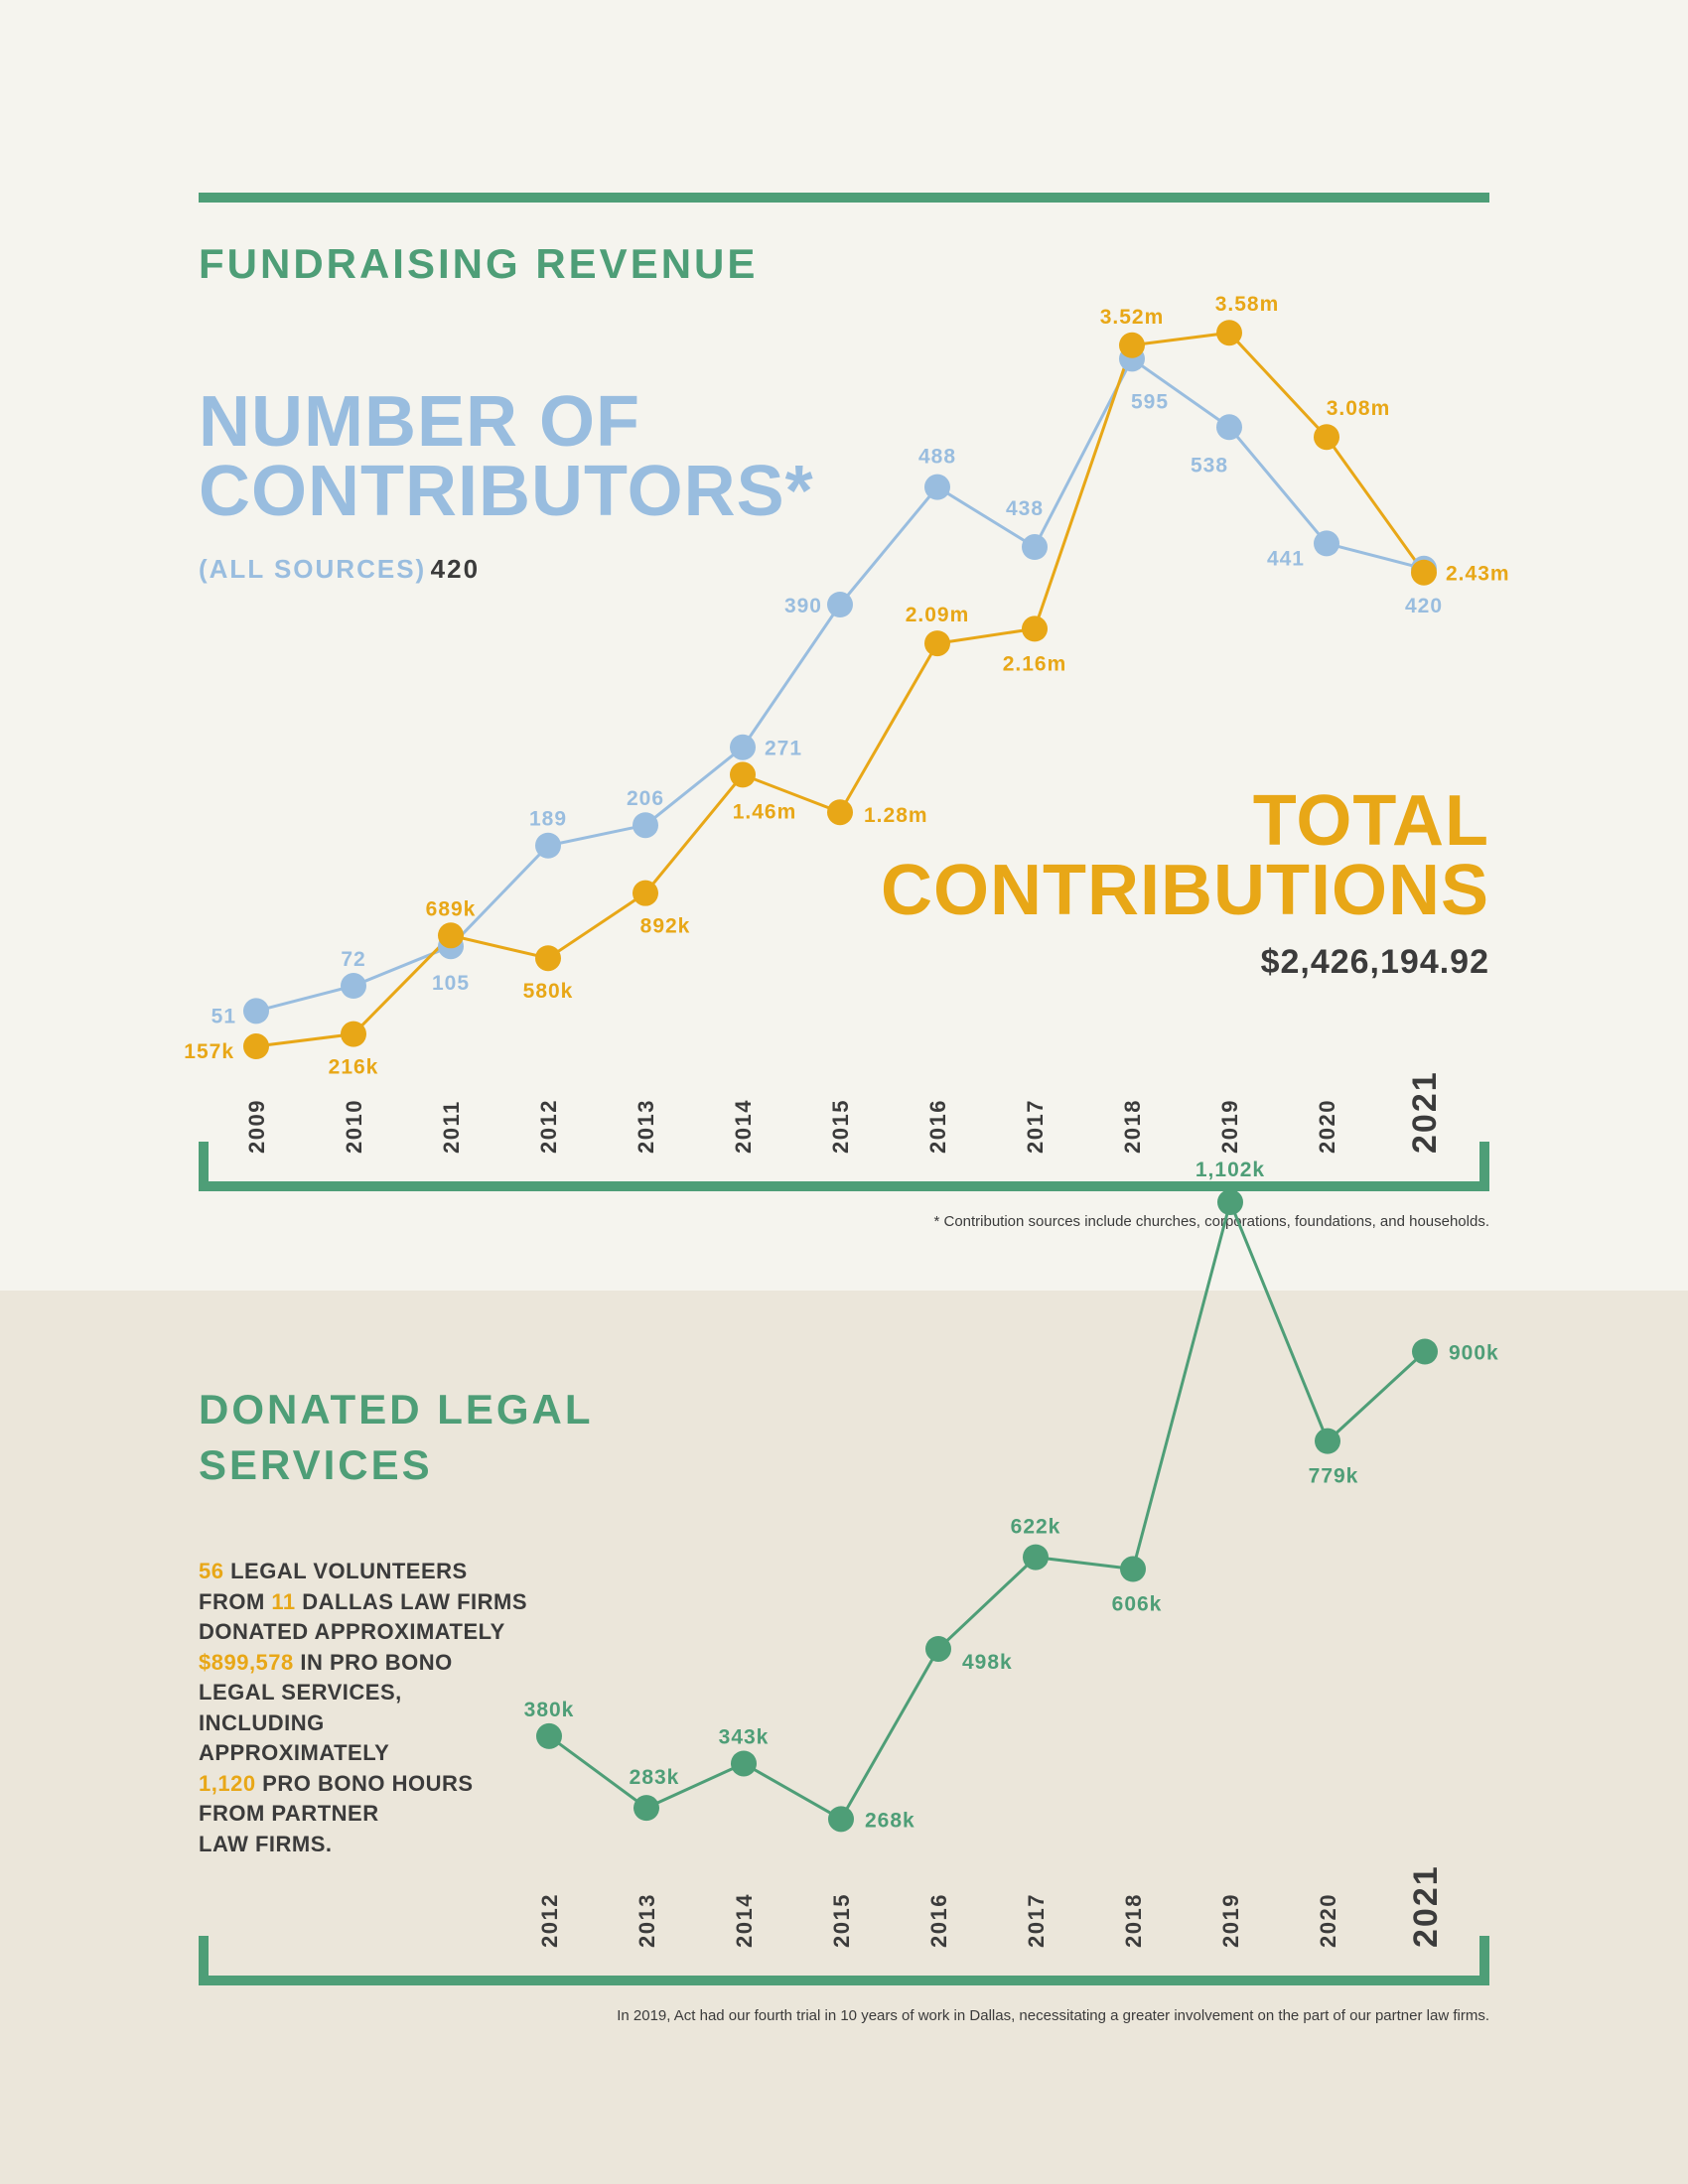 The width and height of the screenshot is (1688, 2184). Describe the element at coordinates (744, 1920) in the screenshot. I see `legal-x-tick-label: 2014` at that location.